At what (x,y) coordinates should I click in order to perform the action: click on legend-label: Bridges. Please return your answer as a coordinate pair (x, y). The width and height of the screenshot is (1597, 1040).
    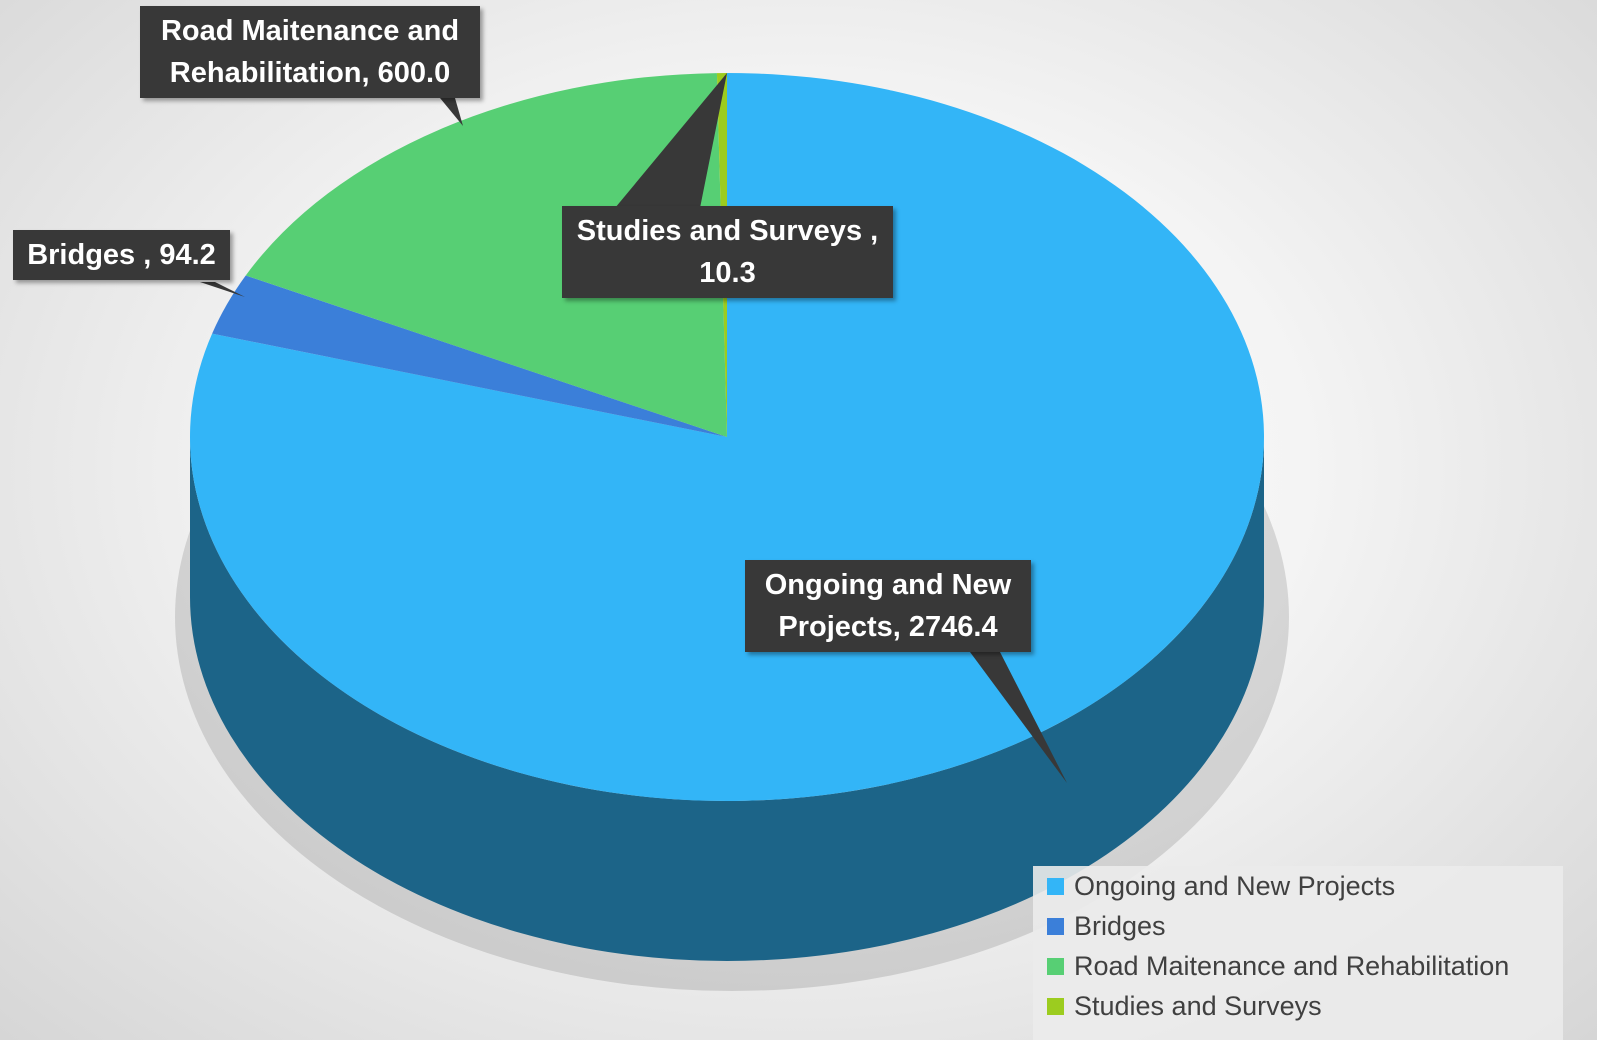
    Looking at the image, I should click on (1120, 925).